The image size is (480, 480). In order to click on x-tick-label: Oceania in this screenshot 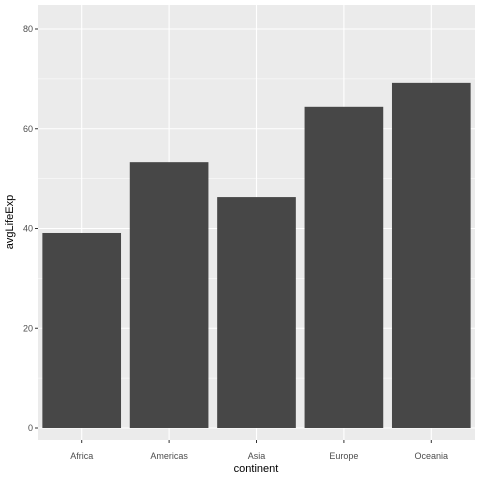, I will do `click(432, 456)`.